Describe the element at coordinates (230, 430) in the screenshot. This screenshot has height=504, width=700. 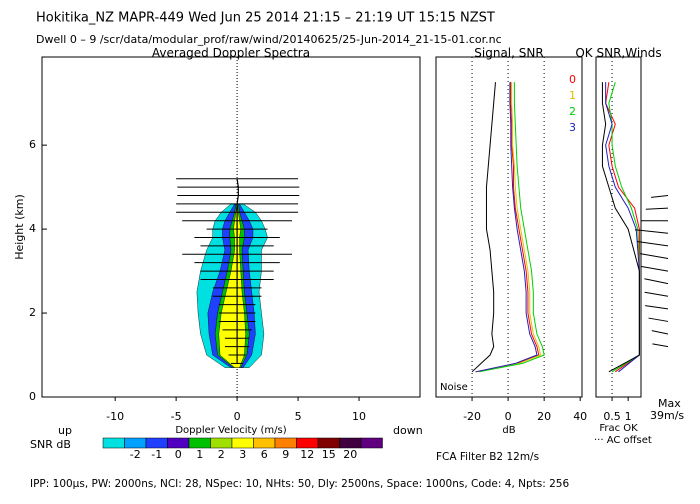
I see `x-axis-label: Doppler Velocity (m/s)` at that location.